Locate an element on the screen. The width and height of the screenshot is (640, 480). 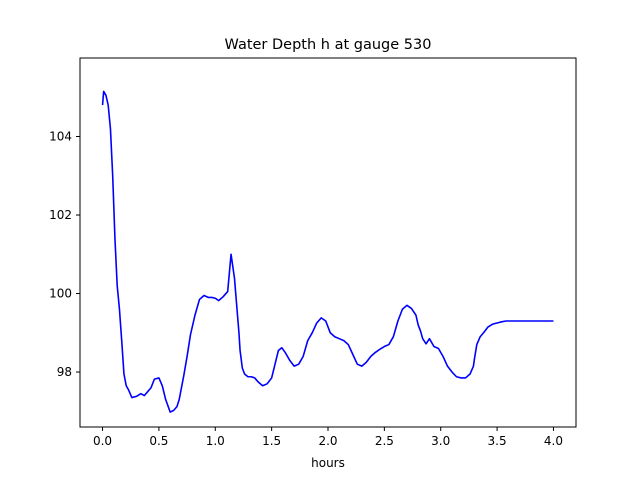
y-tick-label: 98 is located at coordinates (64, 372).